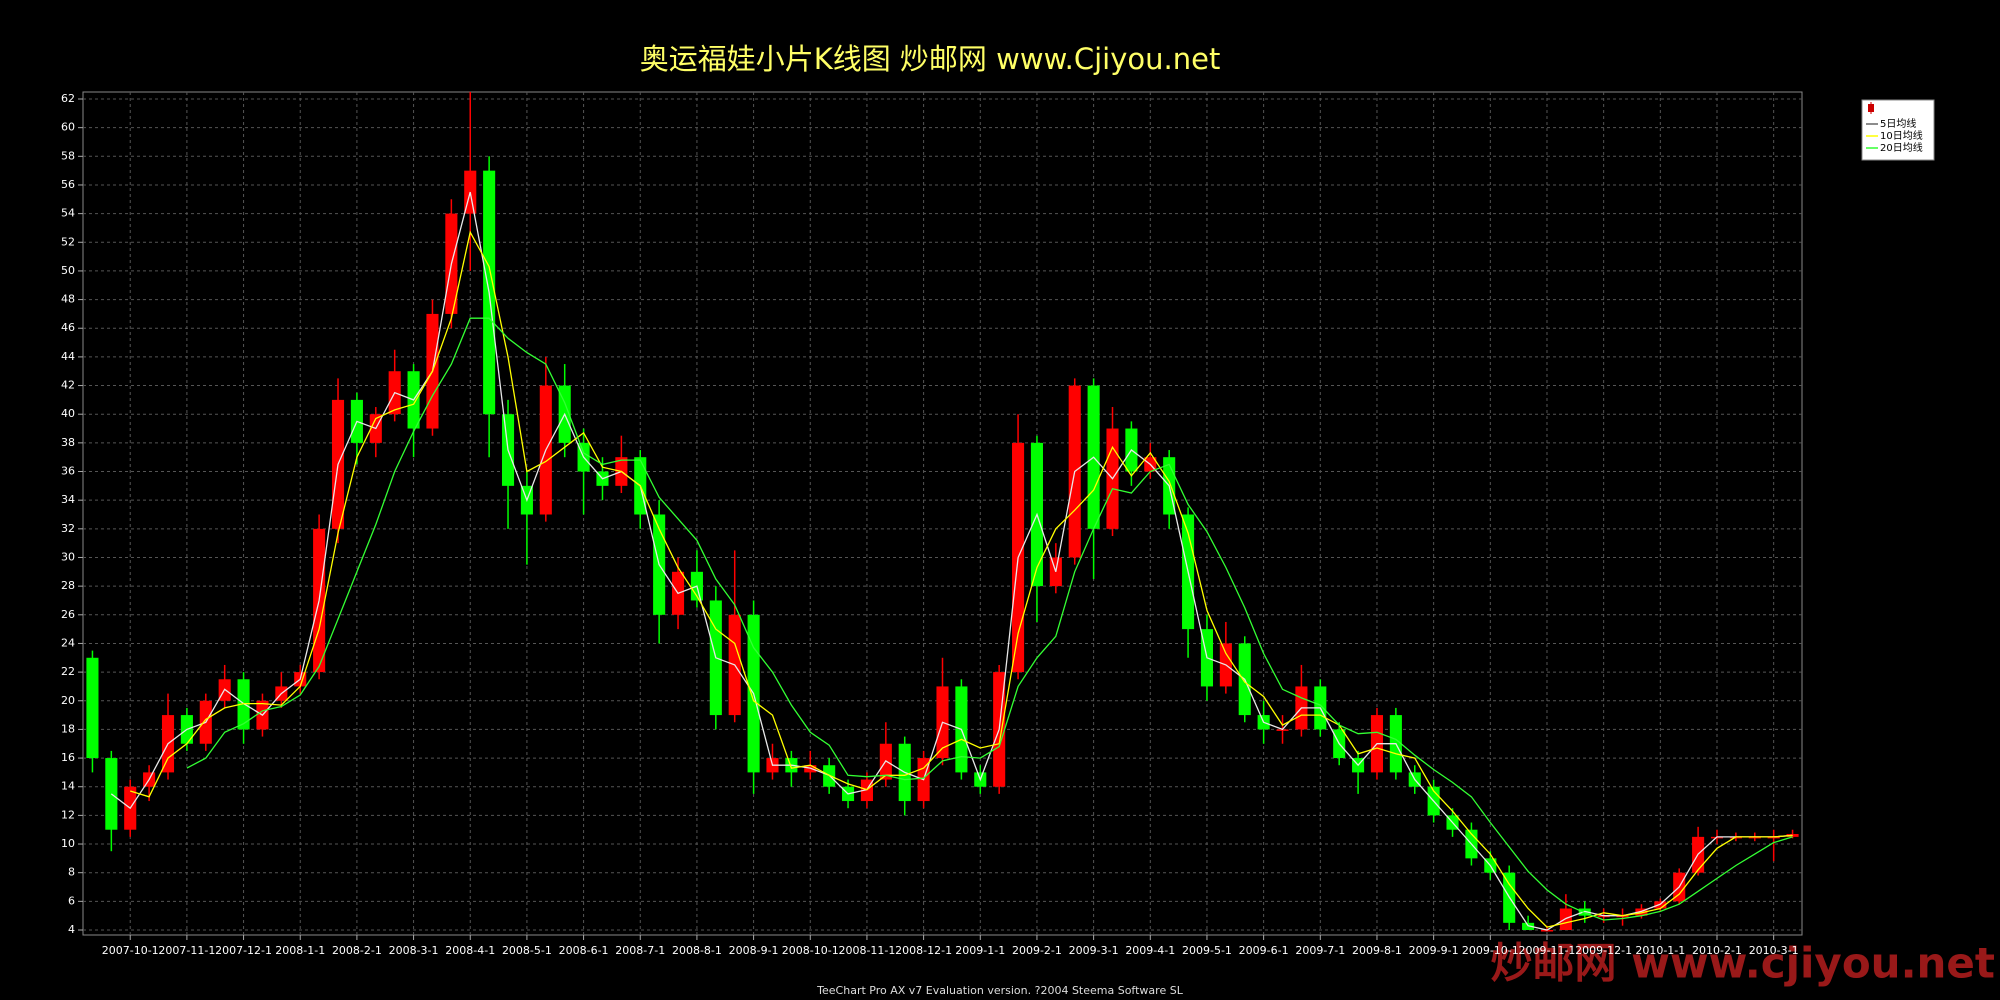 Image resolution: width=2000 pixels, height=1000 pixels. What do you see at coordinates (68, 327) in the screenshot?
I see `y-tick-label: 46` at bounding box center [68, 327].